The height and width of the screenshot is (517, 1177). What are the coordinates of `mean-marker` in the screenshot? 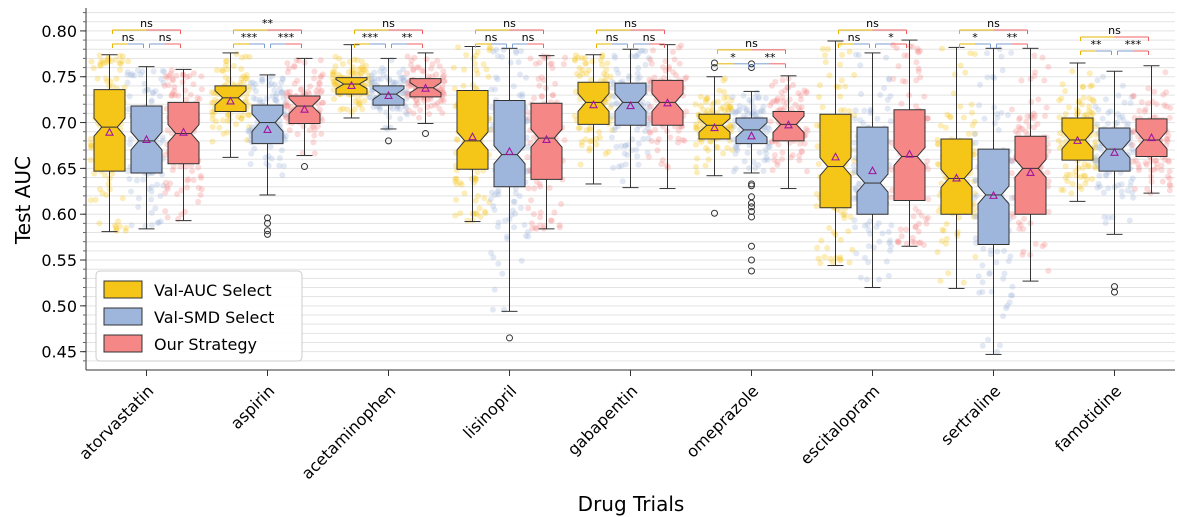 It's located at (230, 100).